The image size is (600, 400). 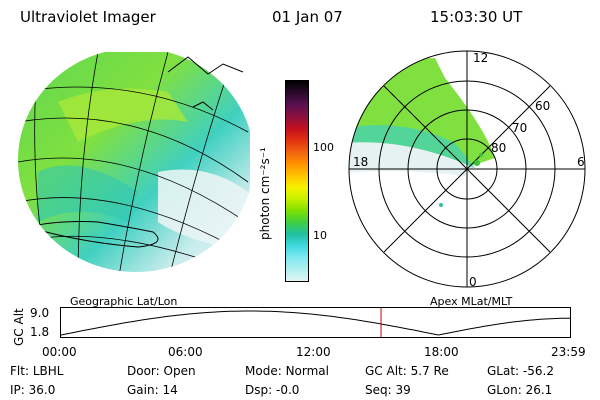 I want to click on gcalt-status: GC Alt: 5.7 Re, so click(x=407, y=371).